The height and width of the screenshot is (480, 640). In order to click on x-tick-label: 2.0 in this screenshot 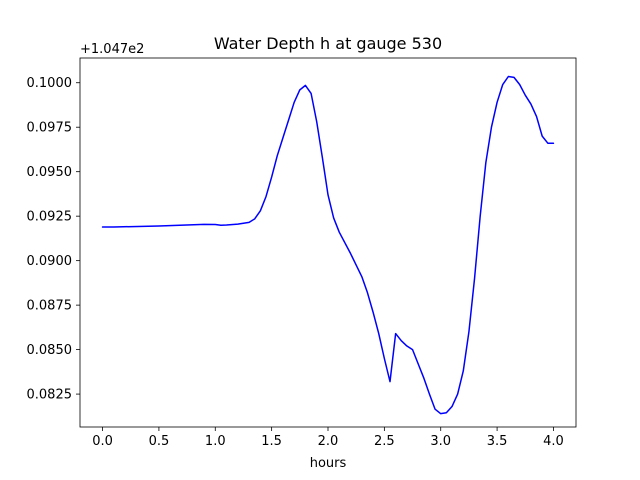, I will do `click(328, 441)`.